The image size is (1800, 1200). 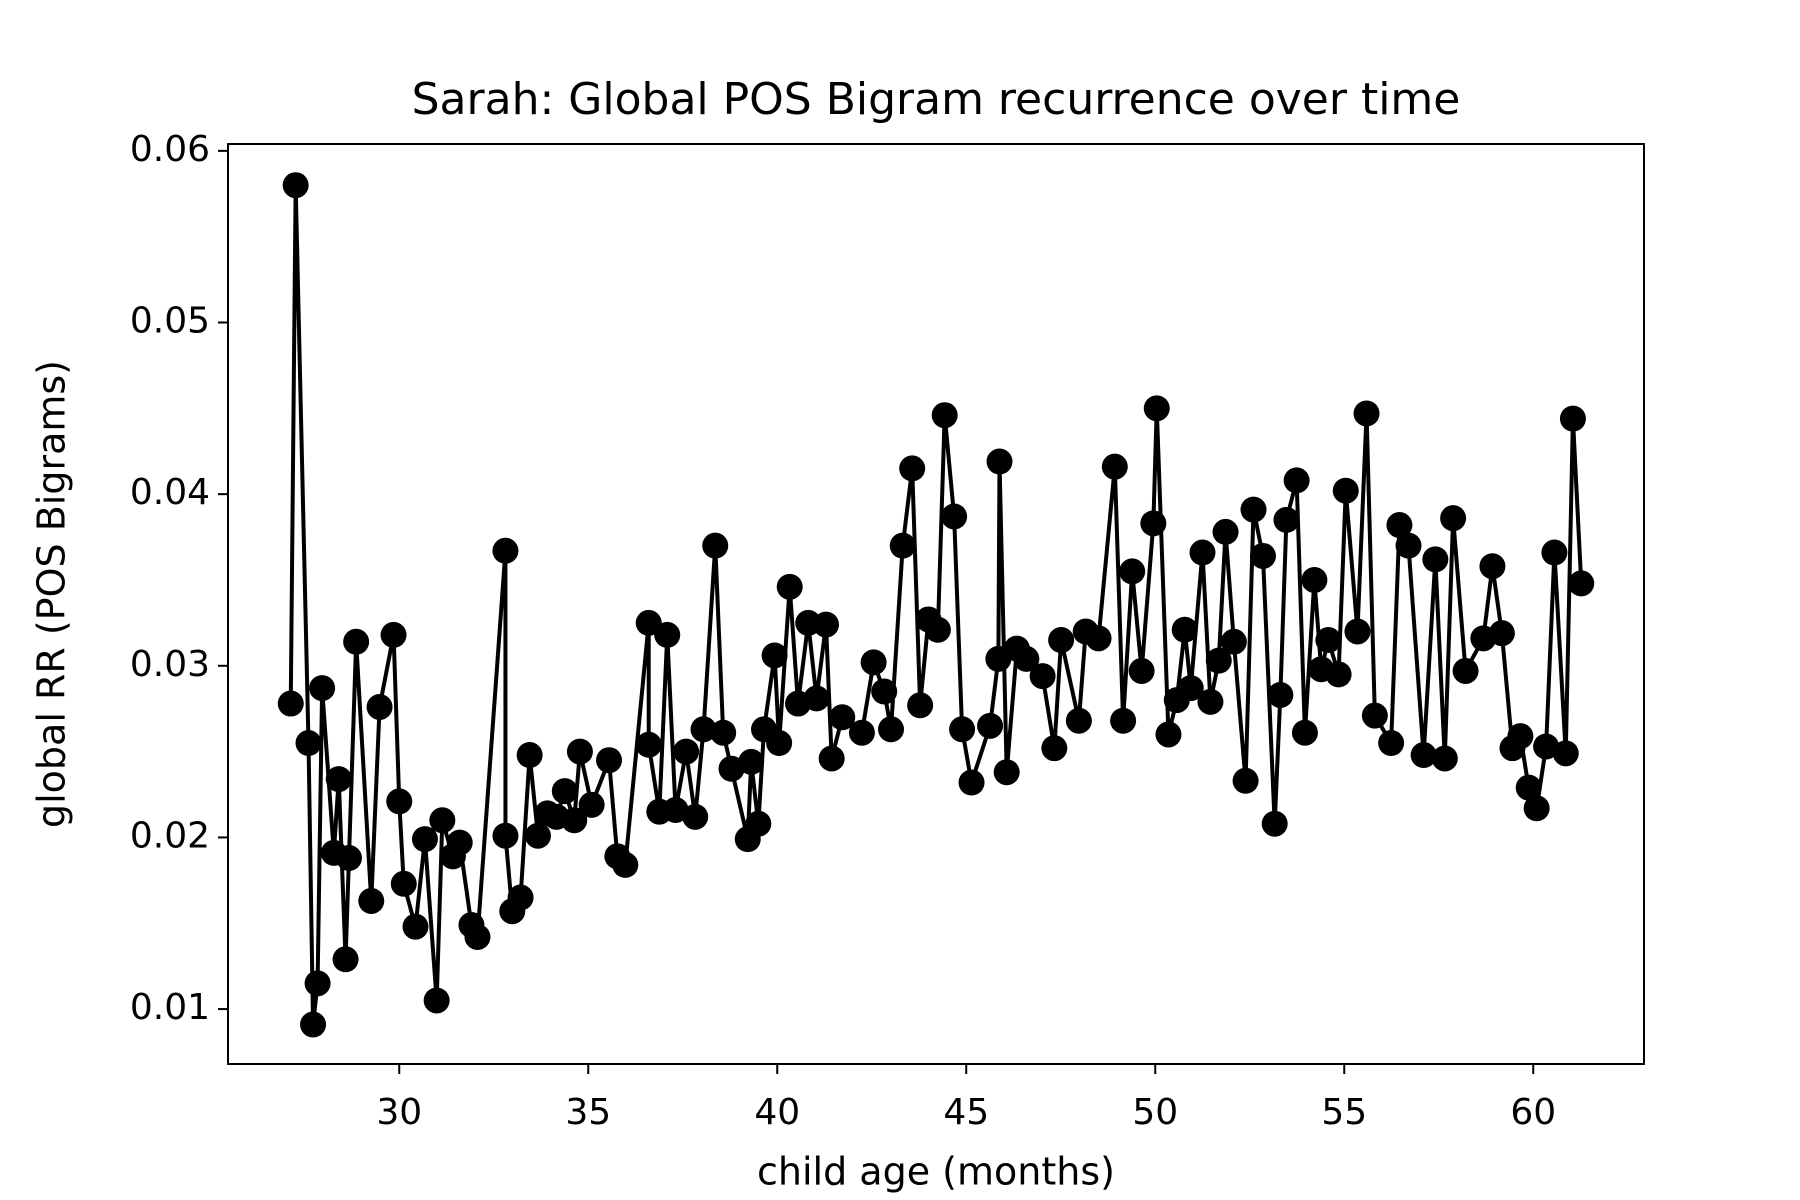 What do you see at coordinates (399, 1112) in the screenshot?
I see `x-tick-label: 30` at bounding box center [399, 1112].